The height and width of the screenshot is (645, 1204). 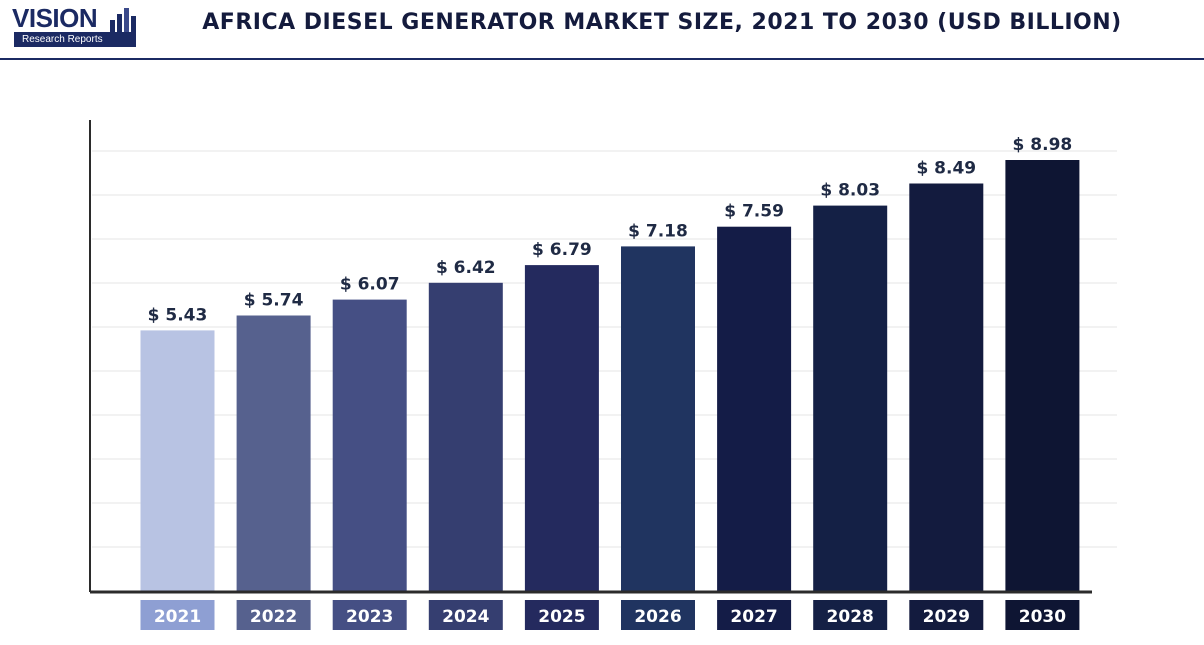 I want to click on value-label-2029: $ 8.49, so click(x=946, y=169).